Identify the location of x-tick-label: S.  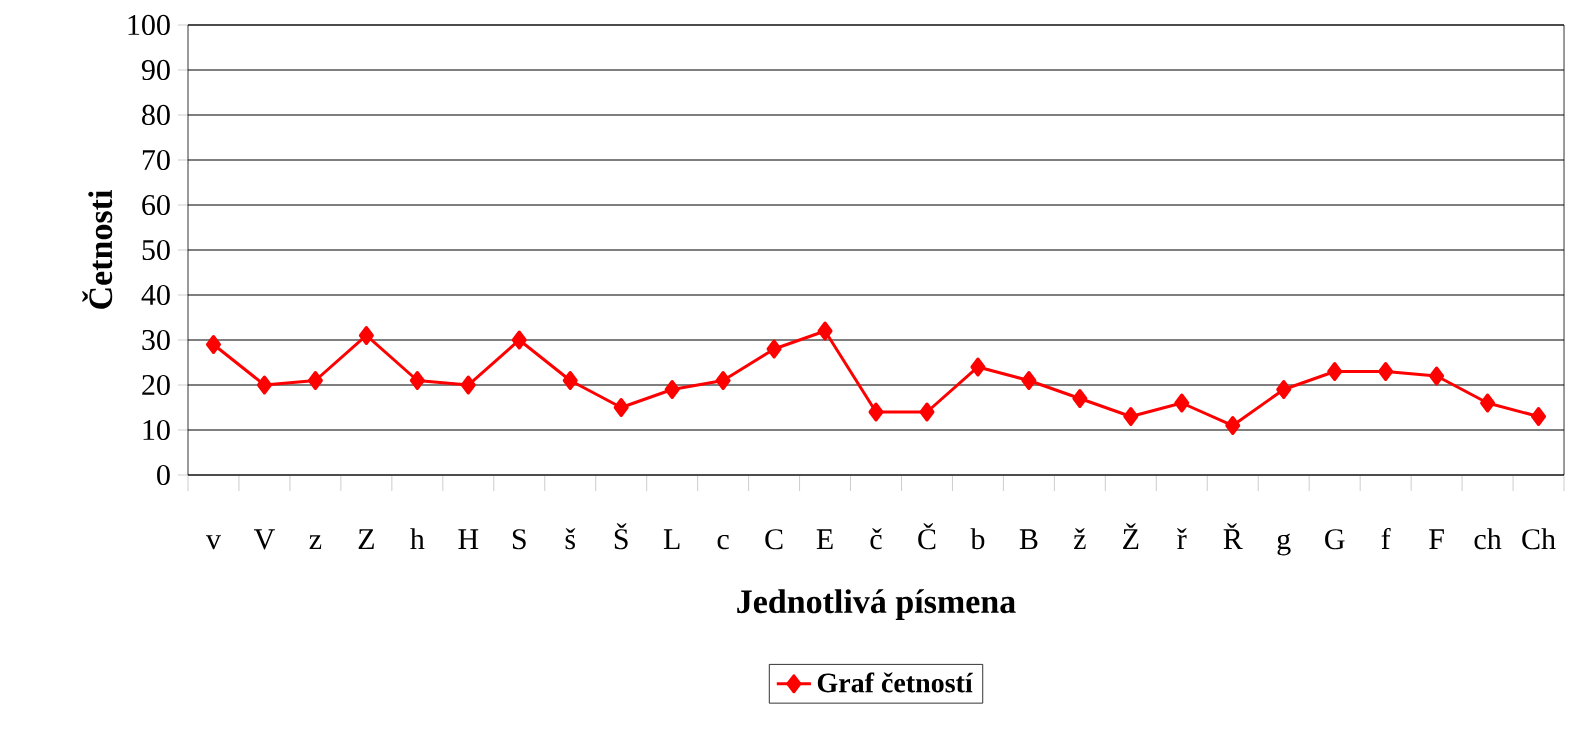
(519, 539).